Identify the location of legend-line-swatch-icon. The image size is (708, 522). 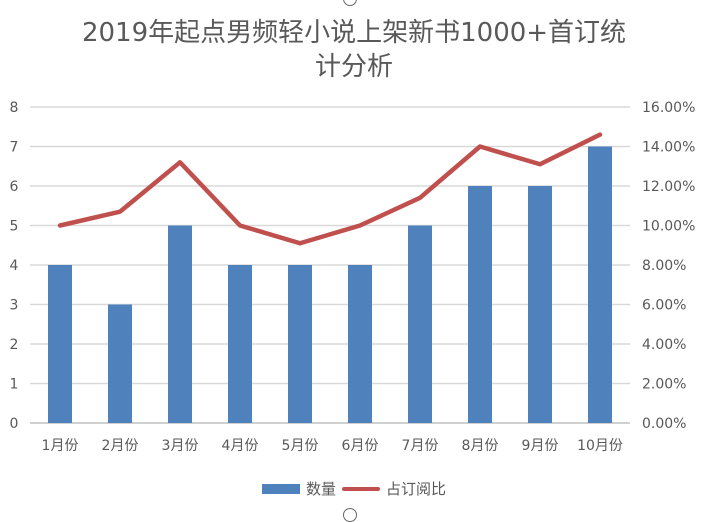
(361, 488).